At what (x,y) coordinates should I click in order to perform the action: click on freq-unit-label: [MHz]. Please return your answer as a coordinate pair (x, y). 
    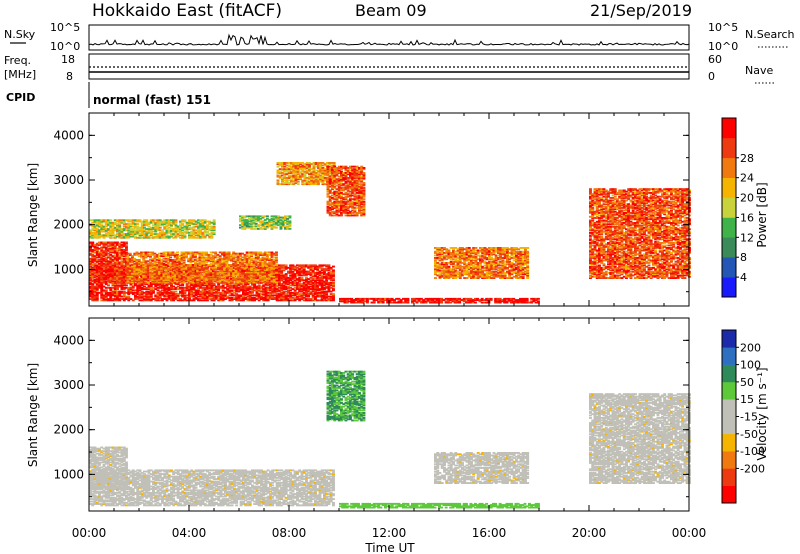
    Looking at the image, I should click on (20, 74).